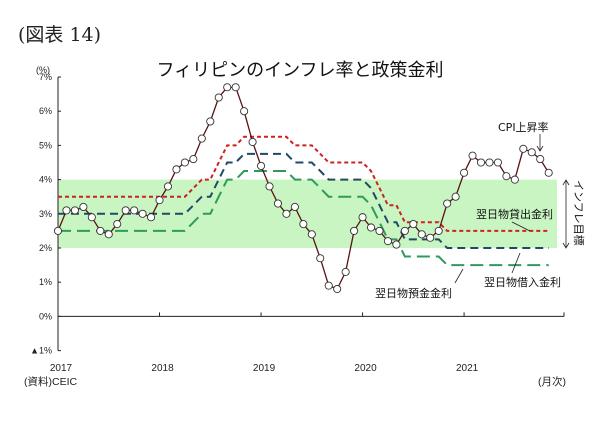 This screenshot has height=445, width=600. I want to click on x-tick-label: 2017, so click(61, 368).